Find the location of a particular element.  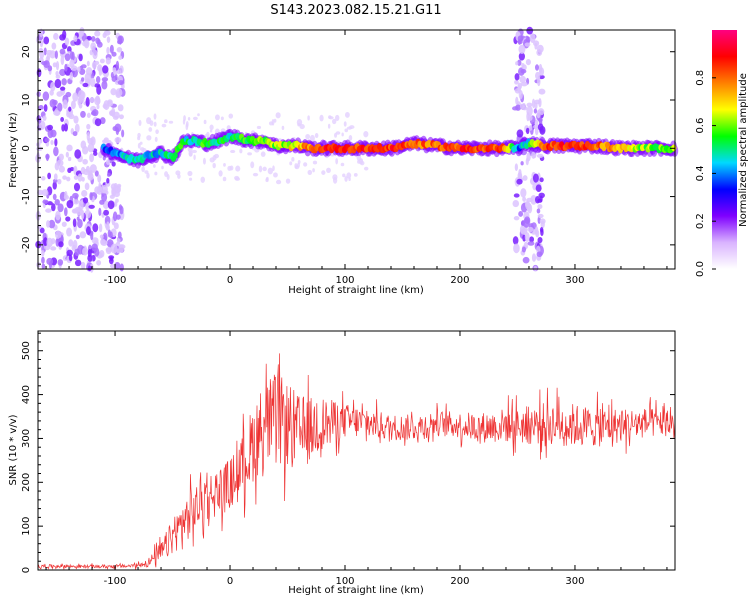

x-tick-label: -100 is located at coordinates (115, 581).